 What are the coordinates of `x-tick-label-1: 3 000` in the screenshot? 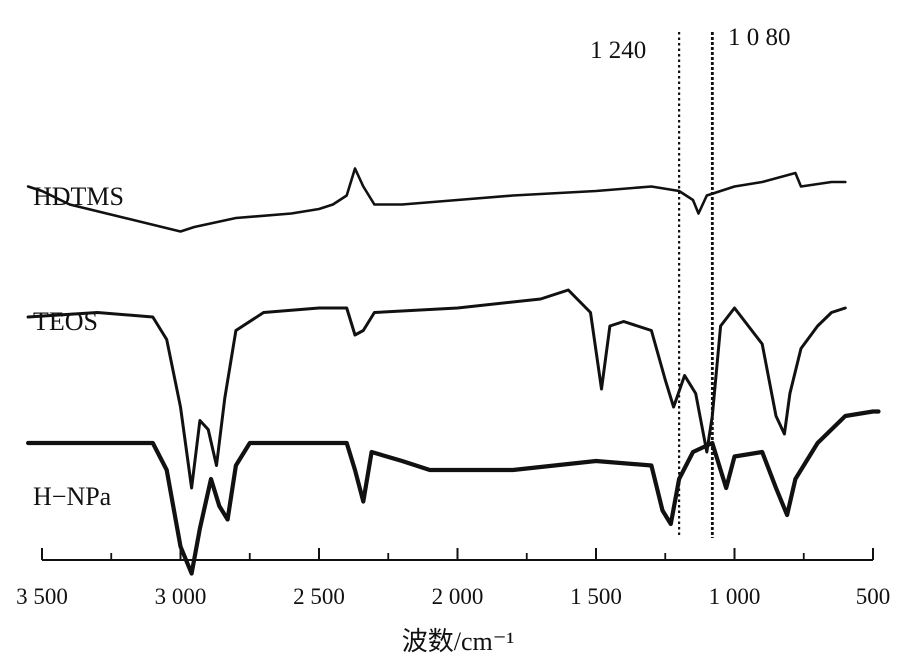 It's located at (181, 596).